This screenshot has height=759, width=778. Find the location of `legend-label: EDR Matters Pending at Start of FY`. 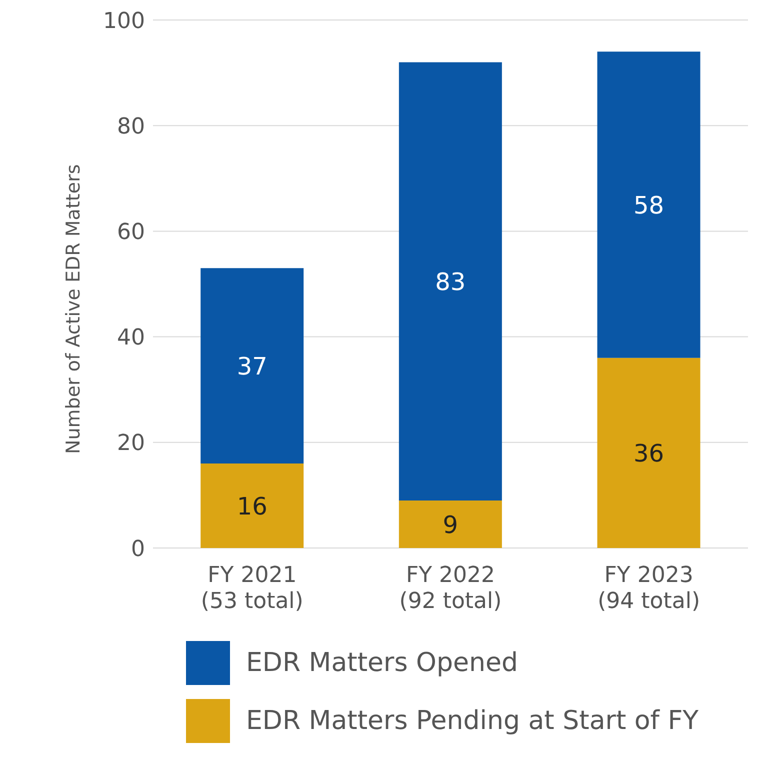

legend-label: EDR Matters Pending at Start of FY is located at coordinates (472, 721).